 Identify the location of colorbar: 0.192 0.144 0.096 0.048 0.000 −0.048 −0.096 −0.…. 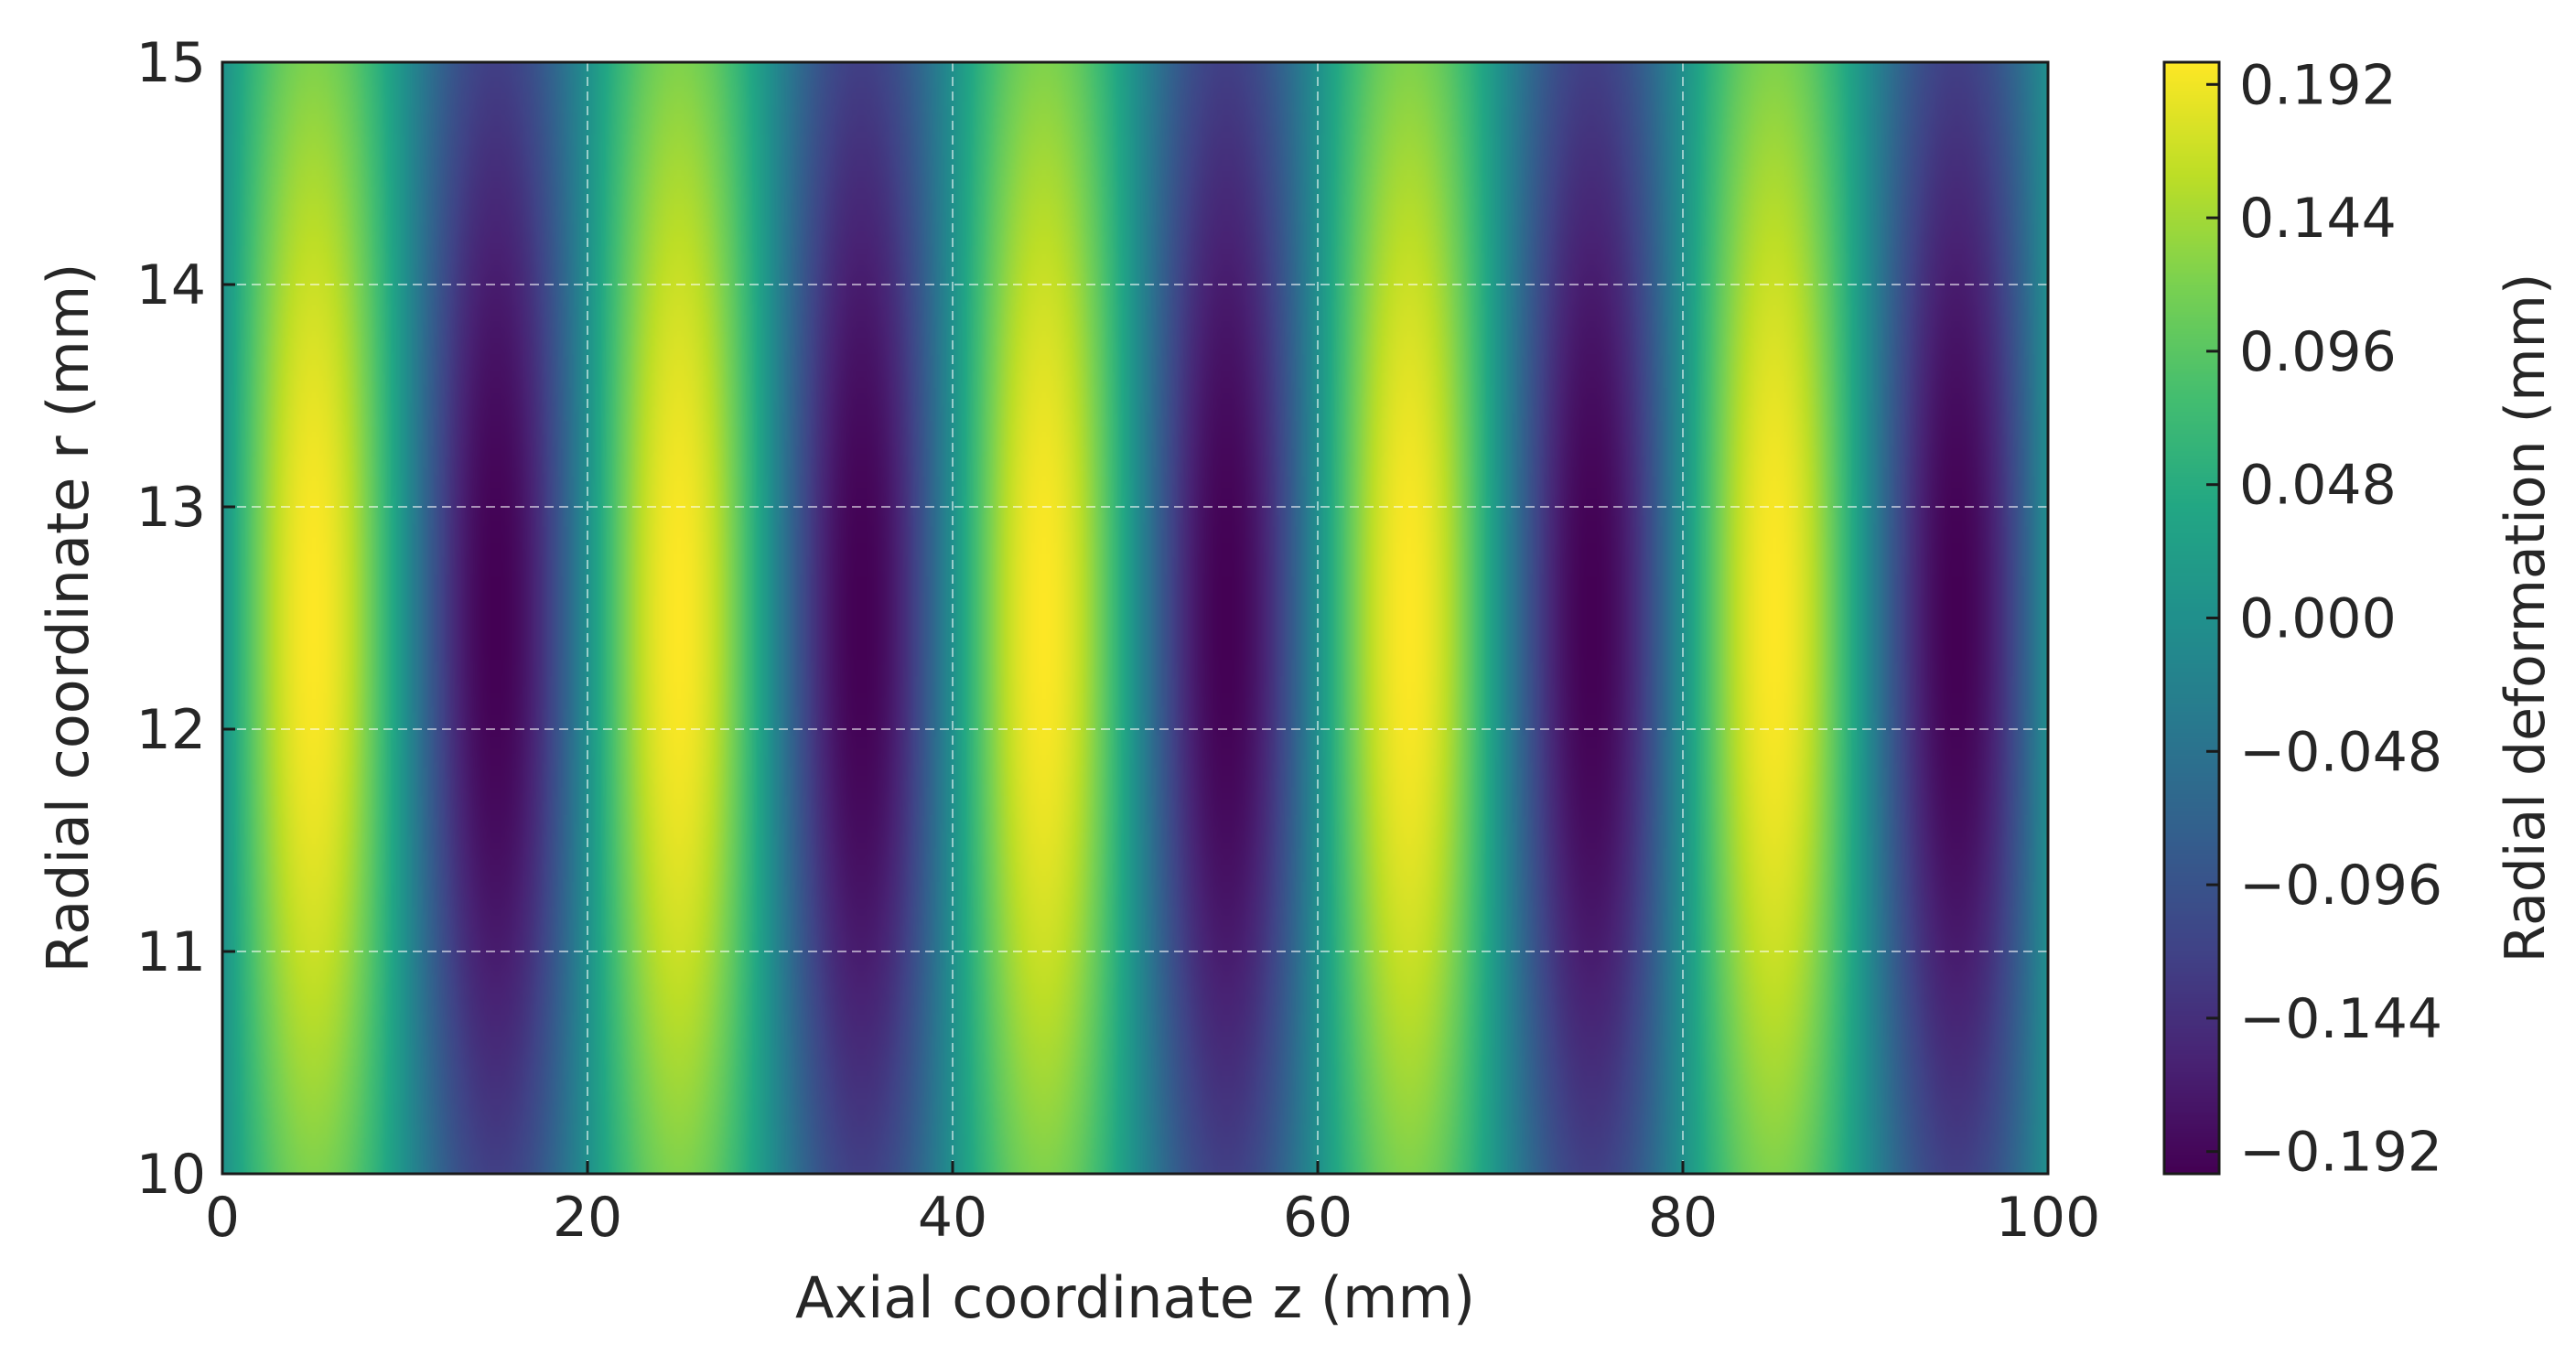
(2302, 619).